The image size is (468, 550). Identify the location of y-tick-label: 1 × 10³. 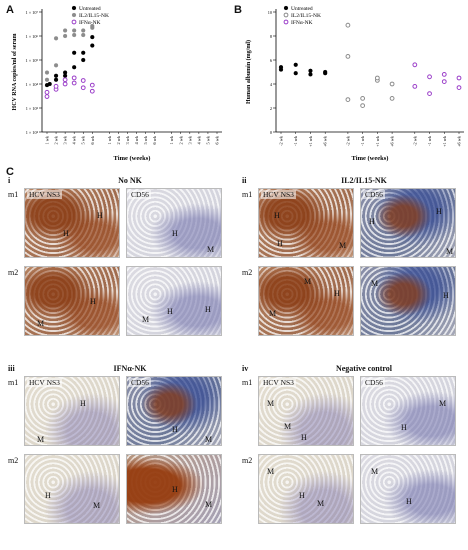
(32, 108).